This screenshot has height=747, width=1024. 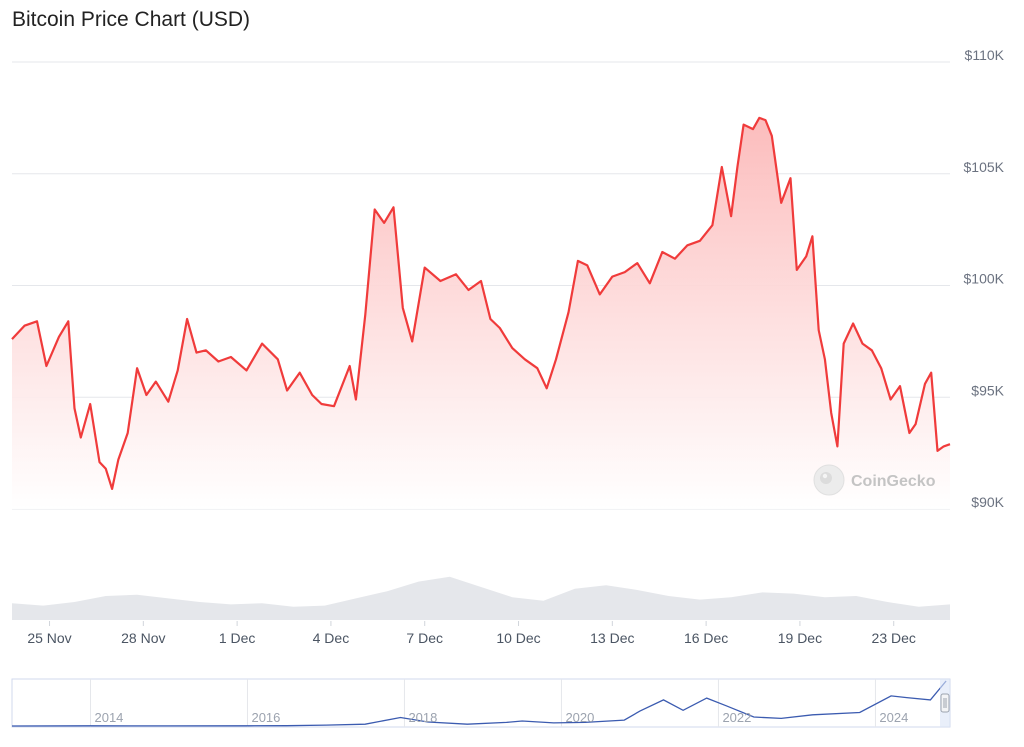 I want to click on y-axis: $110K $105K $100K $95K $90K, so click(x=984, y=278).